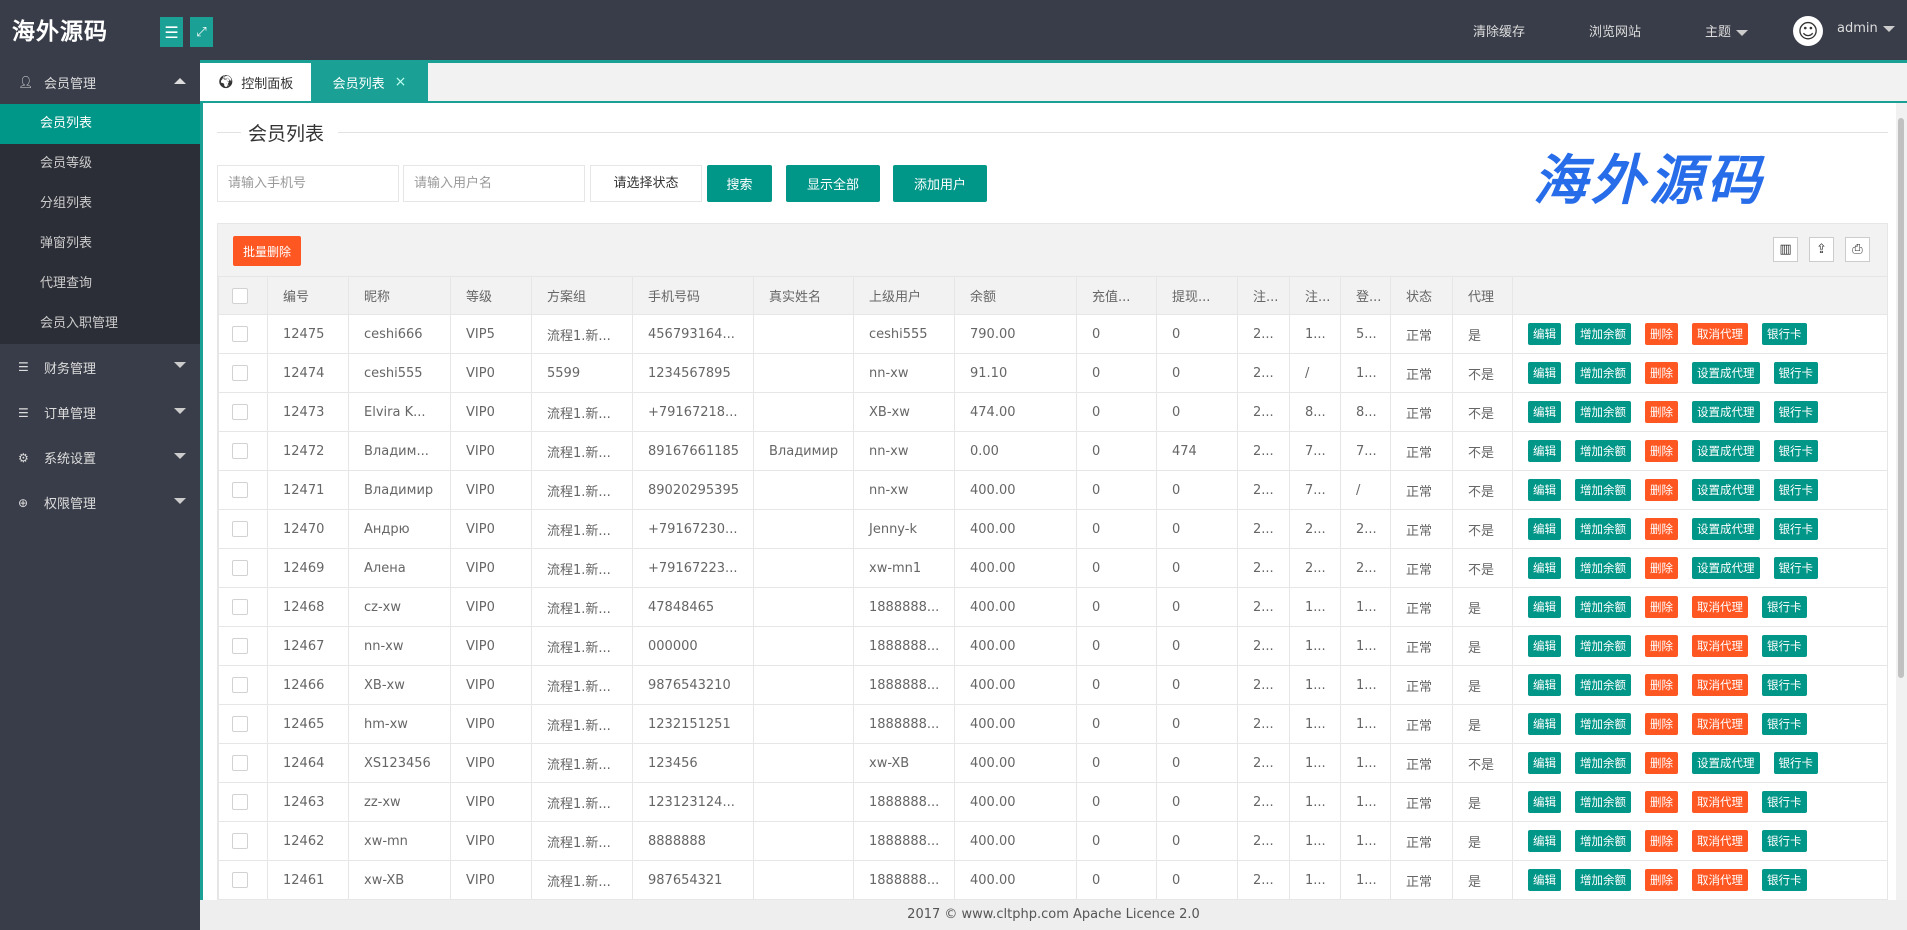 The image size is (1907, 930). What do you see at coordinates (369, 82) in the screenshot?
I see `tab-member-list: 会员列表 ×` at bounding box center [369, 82].